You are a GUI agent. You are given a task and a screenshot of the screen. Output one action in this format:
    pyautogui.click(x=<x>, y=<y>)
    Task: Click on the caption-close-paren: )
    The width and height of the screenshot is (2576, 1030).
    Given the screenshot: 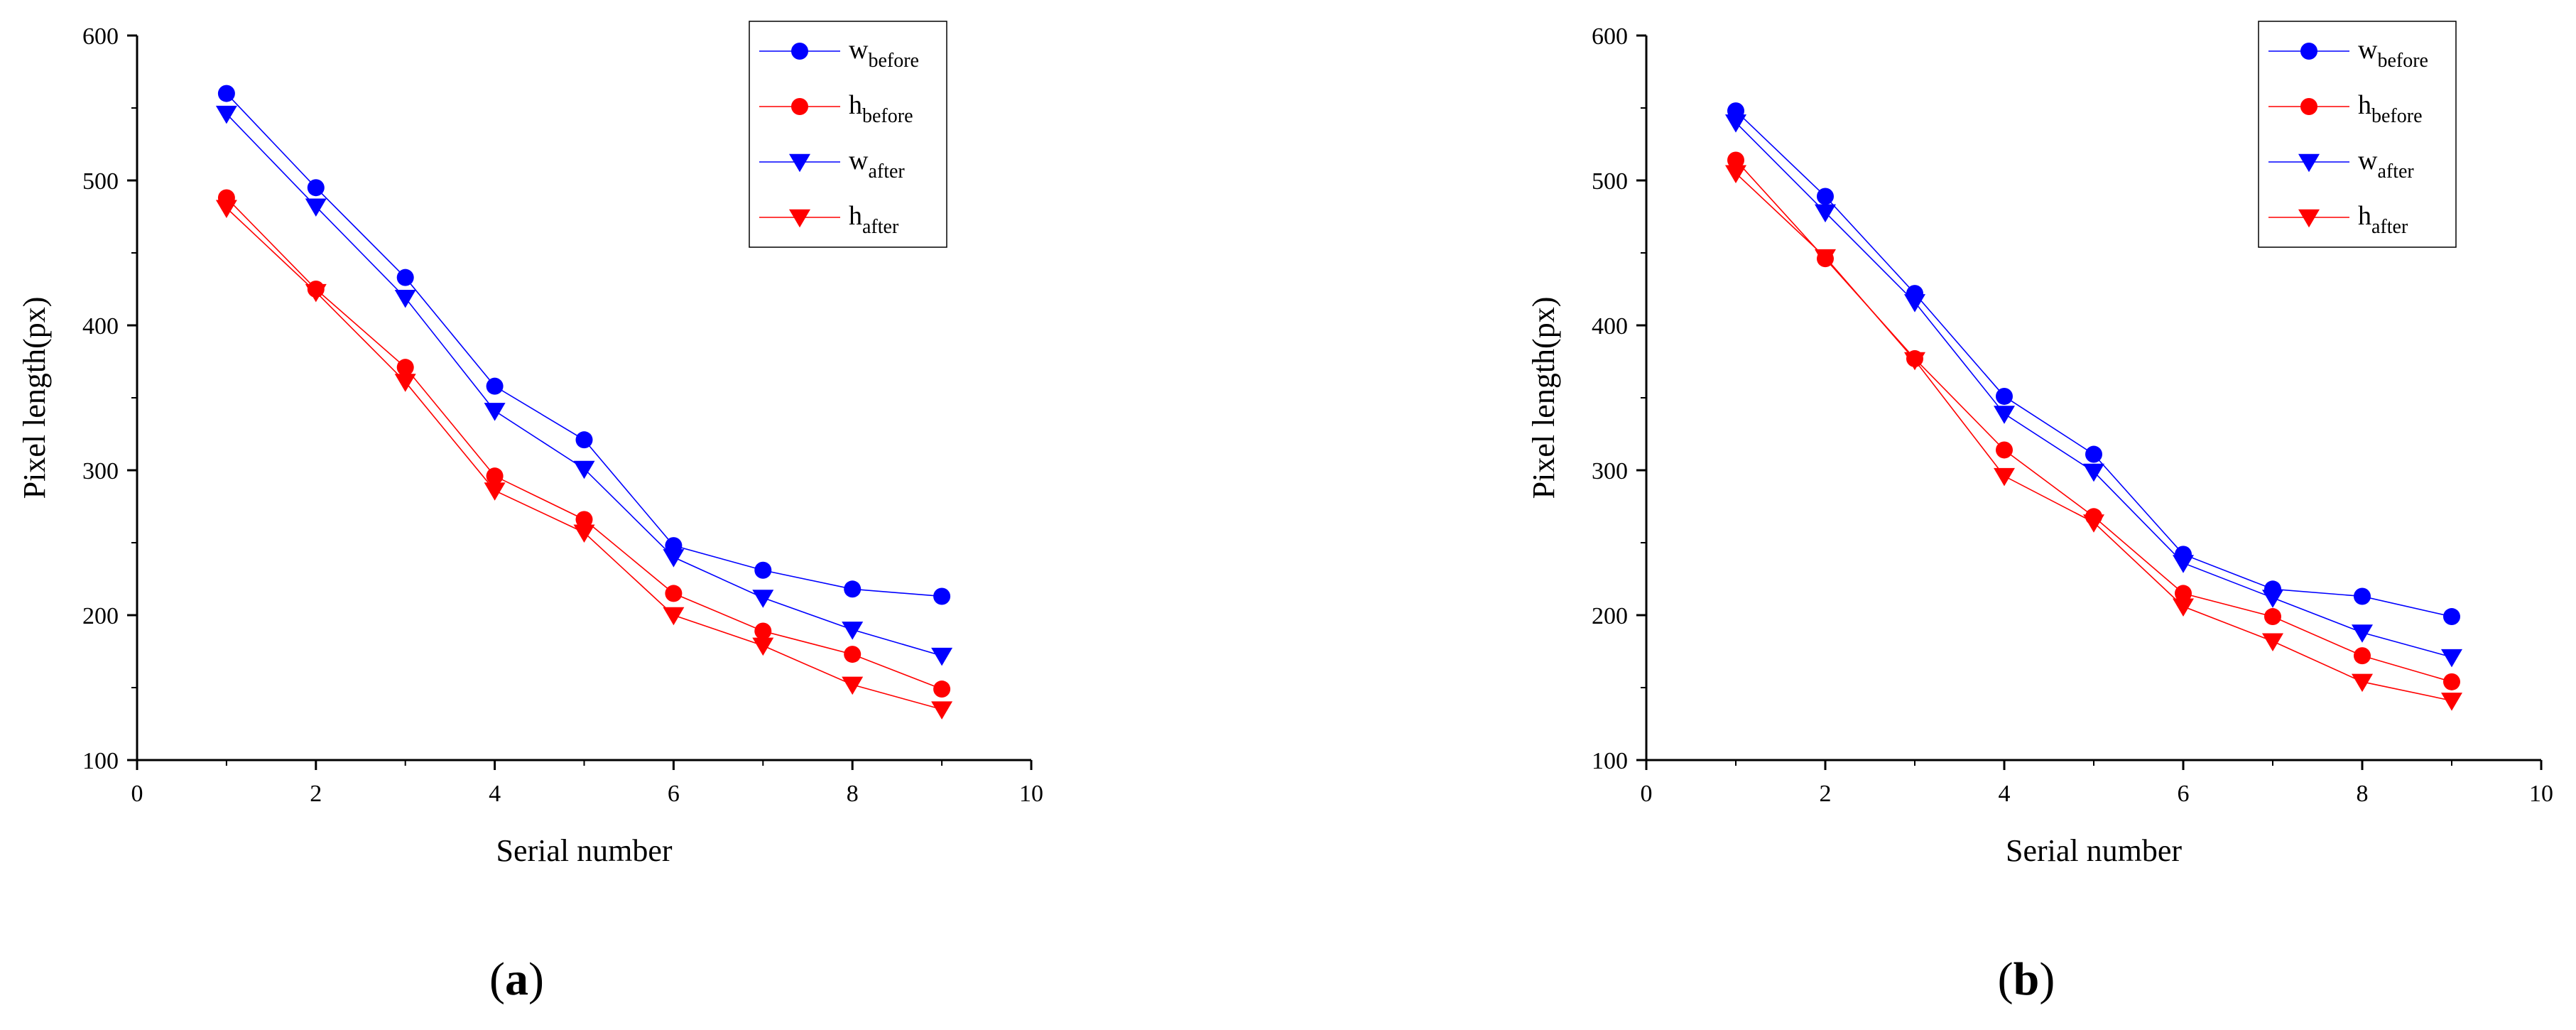 What is the action you would take?
    pyautogui.click(x=536, y=979)
    